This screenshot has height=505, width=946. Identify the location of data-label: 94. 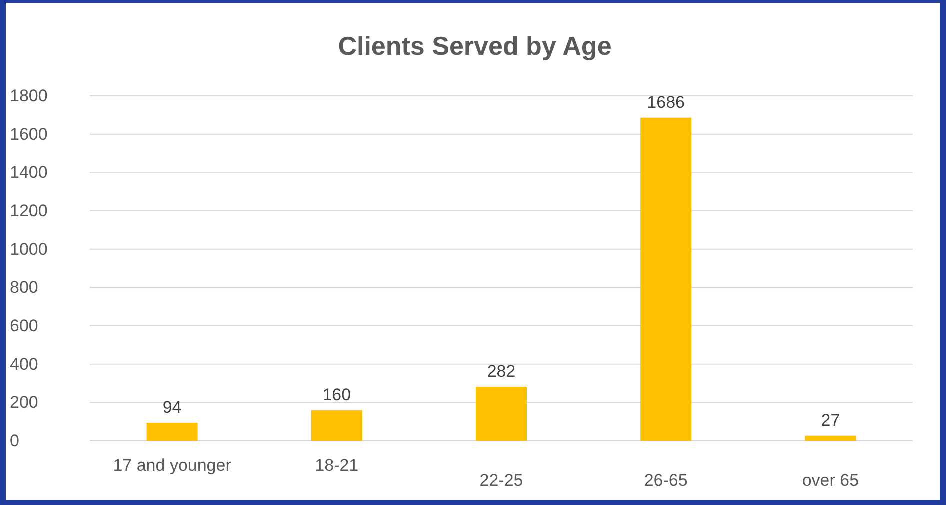
(172, 407).